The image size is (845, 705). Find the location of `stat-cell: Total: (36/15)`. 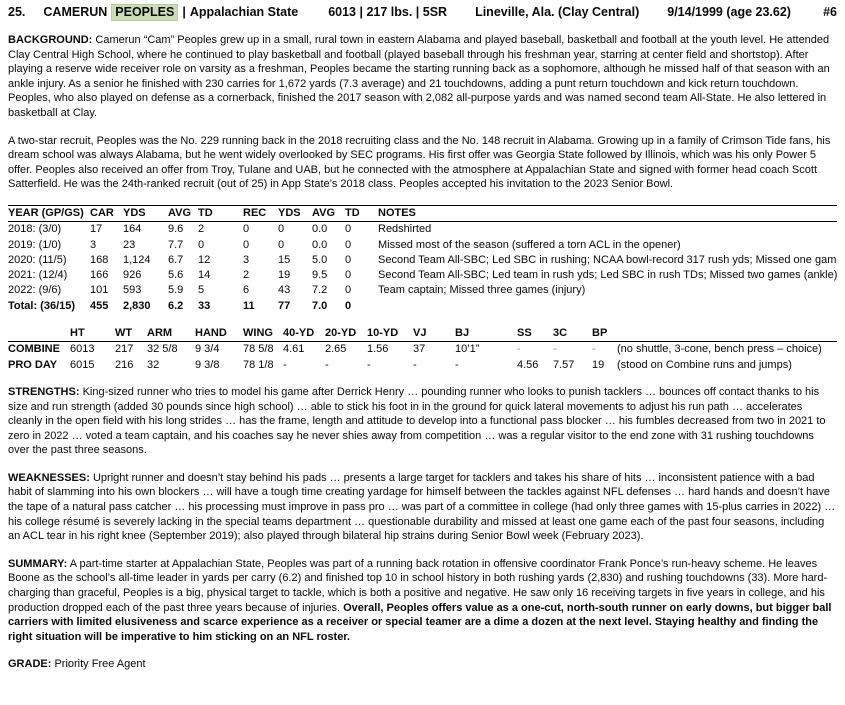

stat-cell: Total: (36/15) is located at coordinates (42, 305).